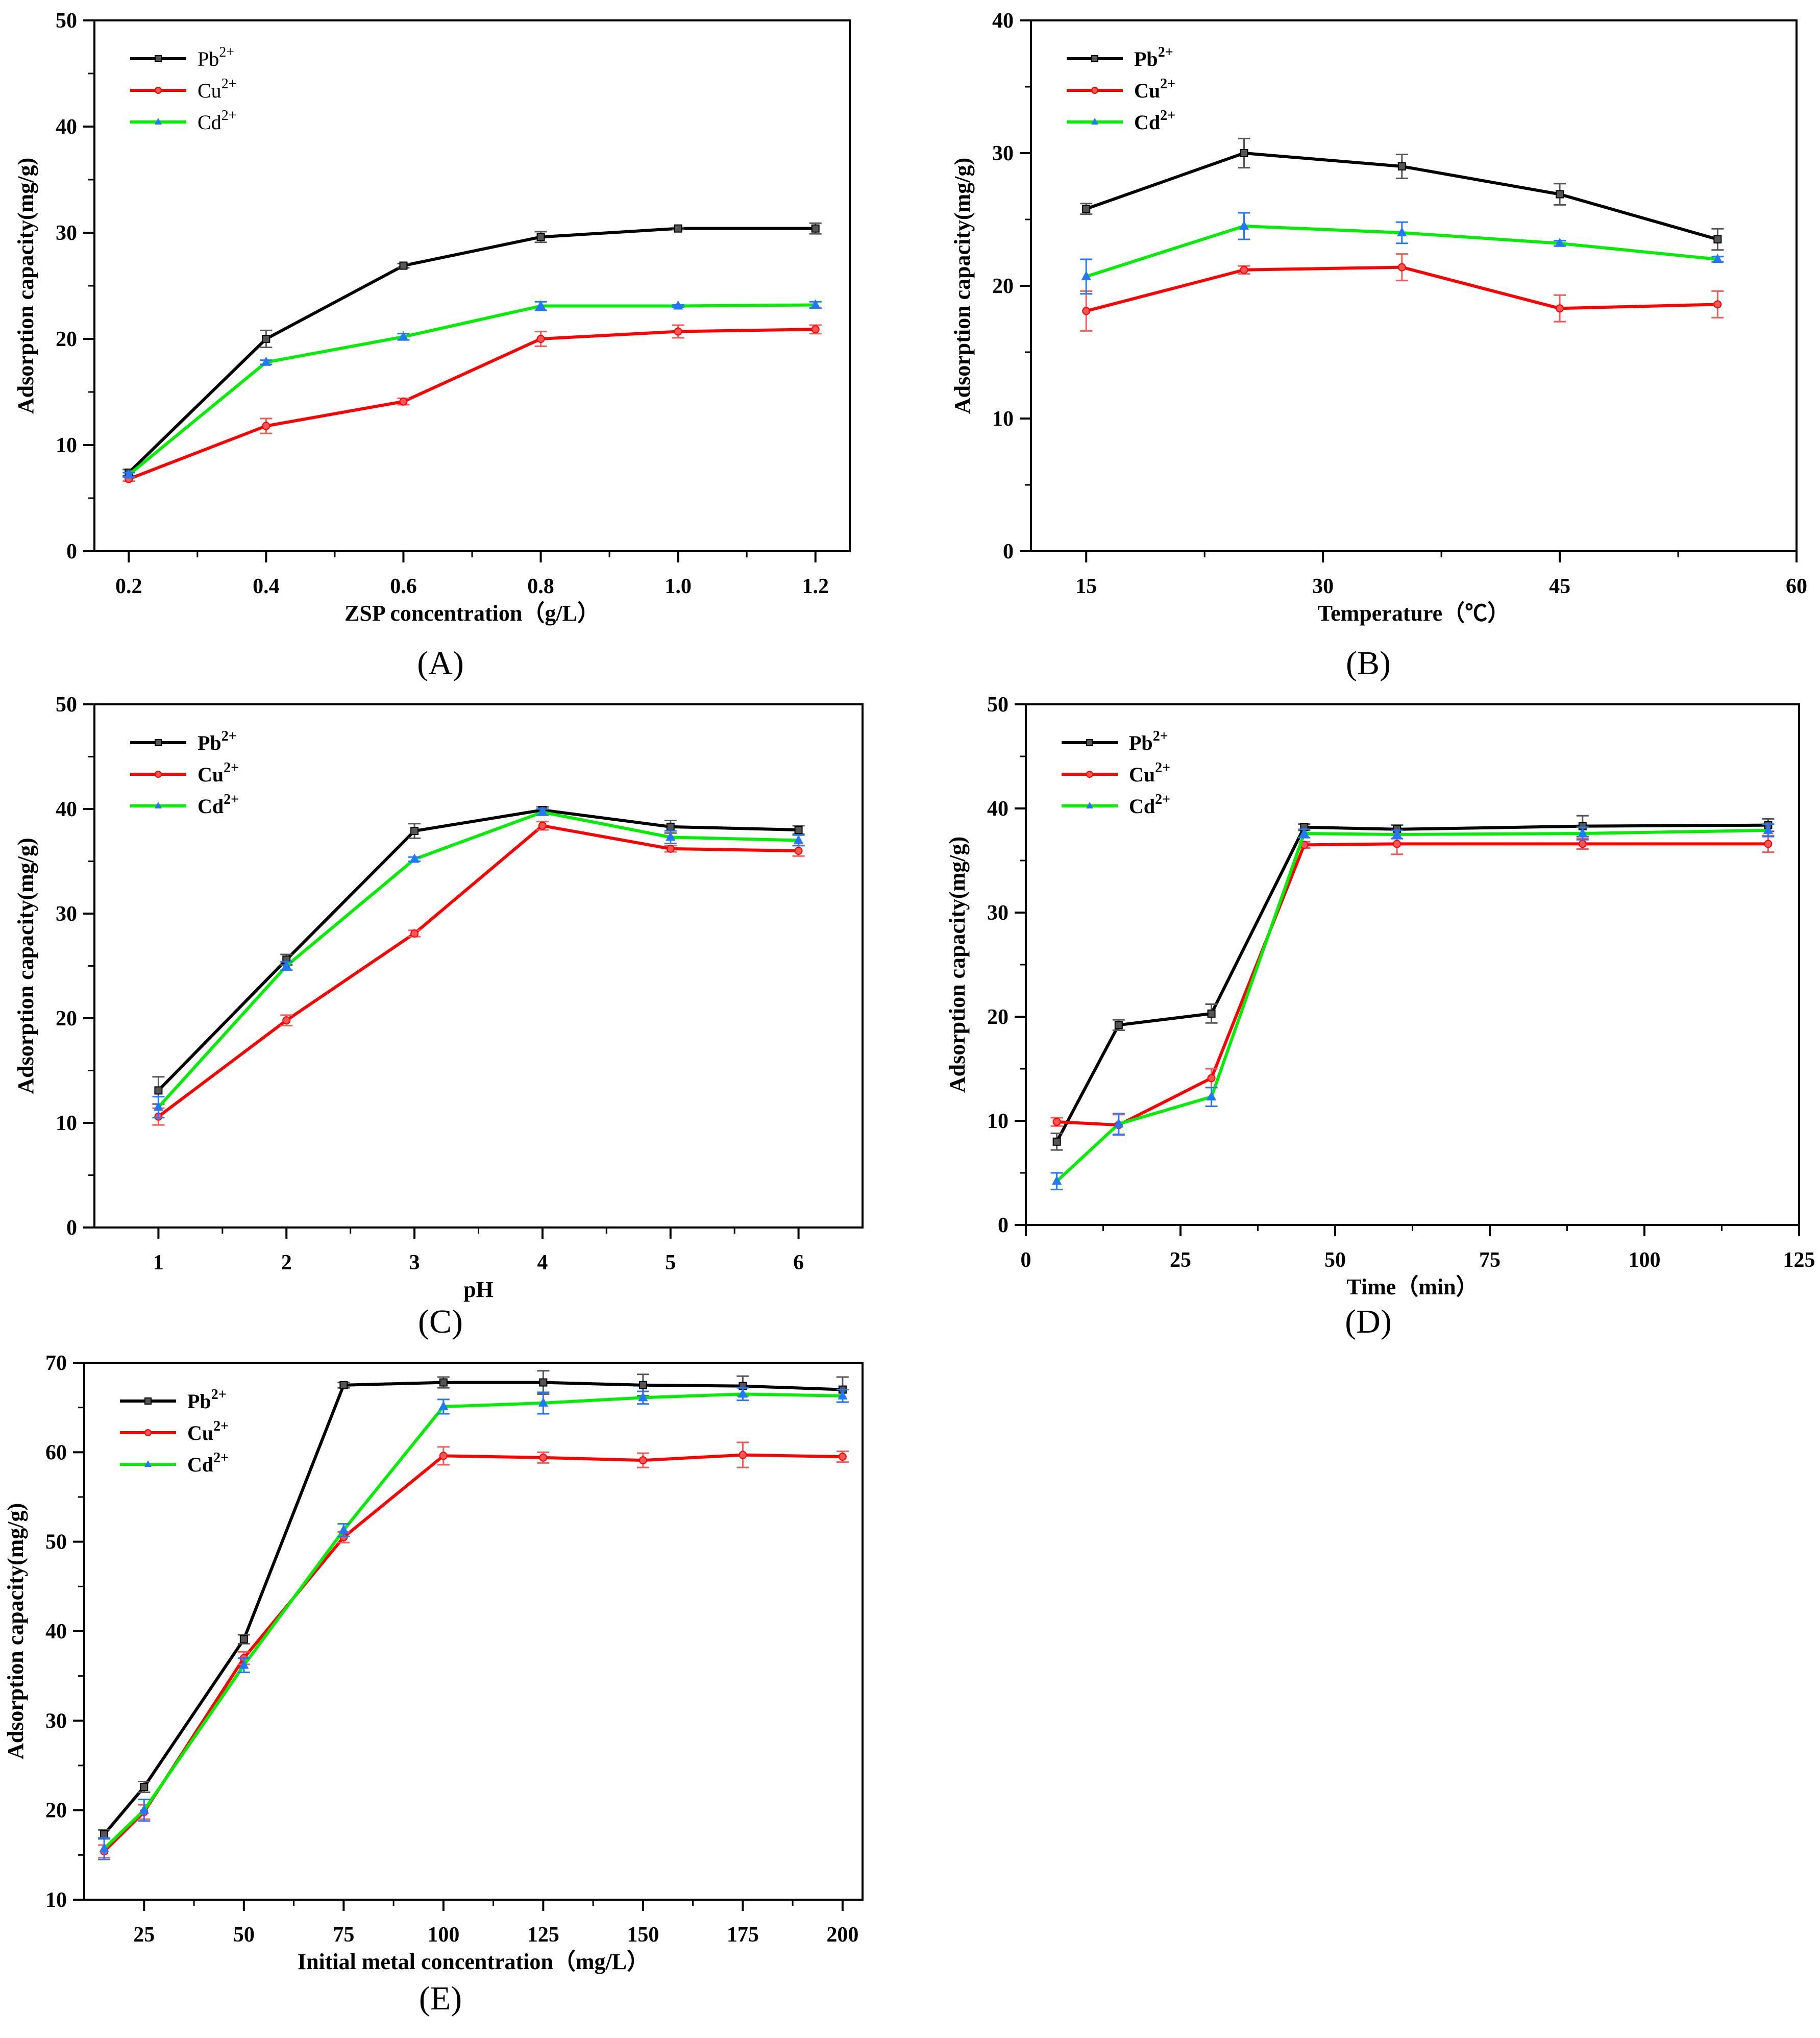 The image size is (1820, 2038). What do you see at coordinates (743, 1935) in the screenshot?
I see `x-tick-label: 175` at bounding box center [743, 1935].